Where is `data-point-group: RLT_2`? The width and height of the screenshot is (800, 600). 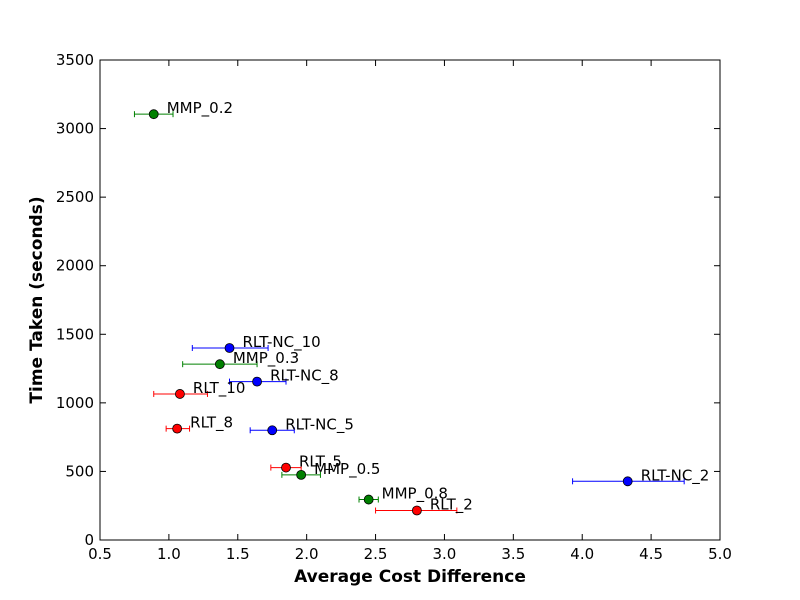
data-point-group: RLT_2 is located at coordinates (424, 506).